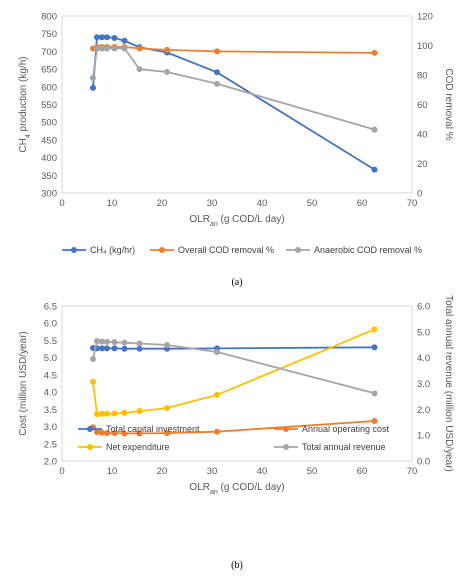 Image resolution: width=474 pixels, height=582 pixels. What do you see at coordinates (212, 471) in the screenshot?
I see `chart-1-x-tick-label: 30` at bounding box center [212, 471].